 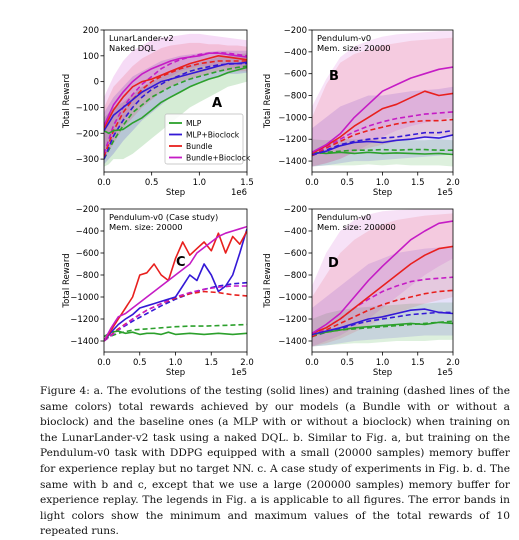 What do you see at coordinates (181, 262) in the screenshot?
I see `panel-letter: C` at bounding box center [181, 262].